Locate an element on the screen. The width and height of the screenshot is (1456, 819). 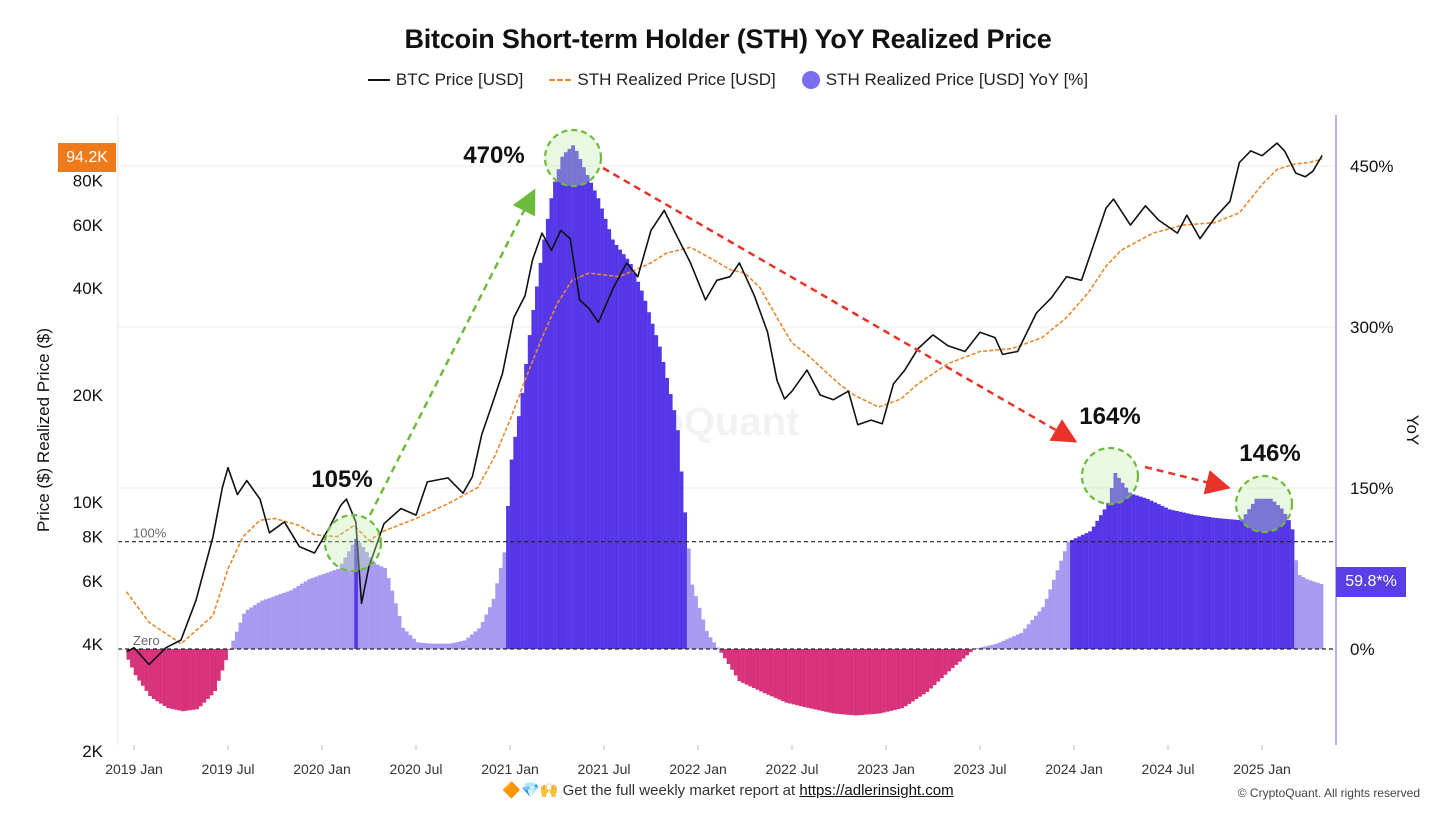
x-tick-label: 2022 Jan is located at coordinates (698, 769).